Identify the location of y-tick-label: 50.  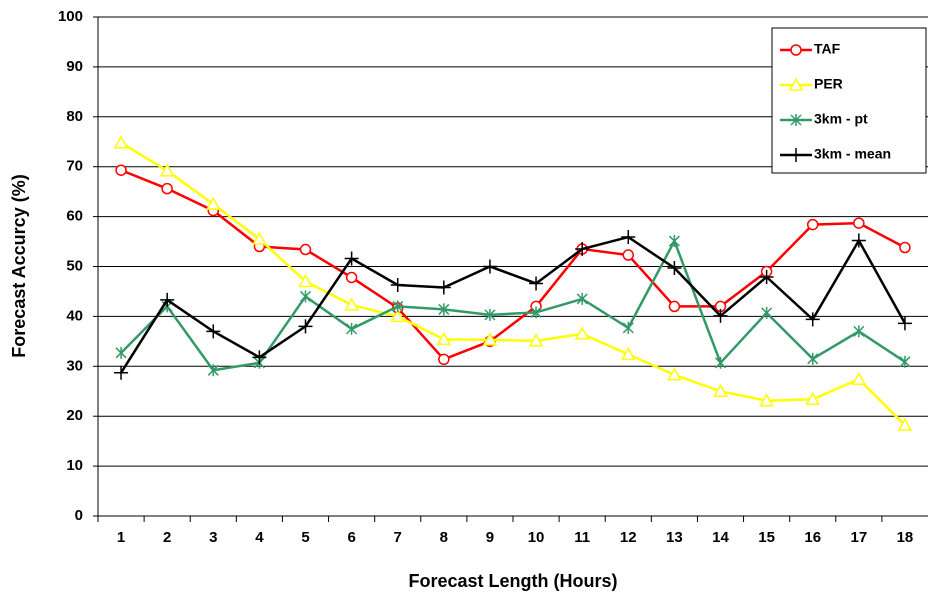
(74, 265).